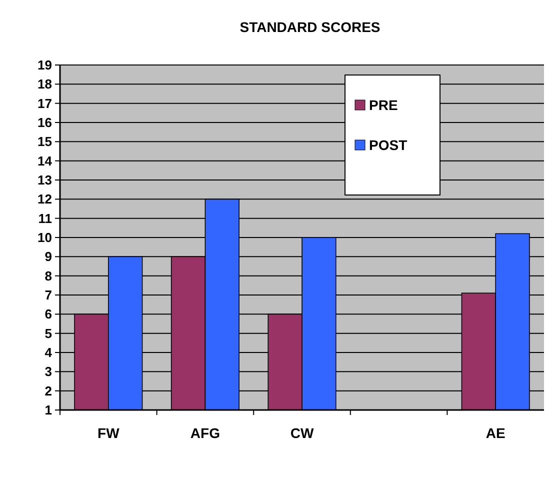 The image size is (552, 477). I want to click on y-tick-label: 13, so click(45, 180).